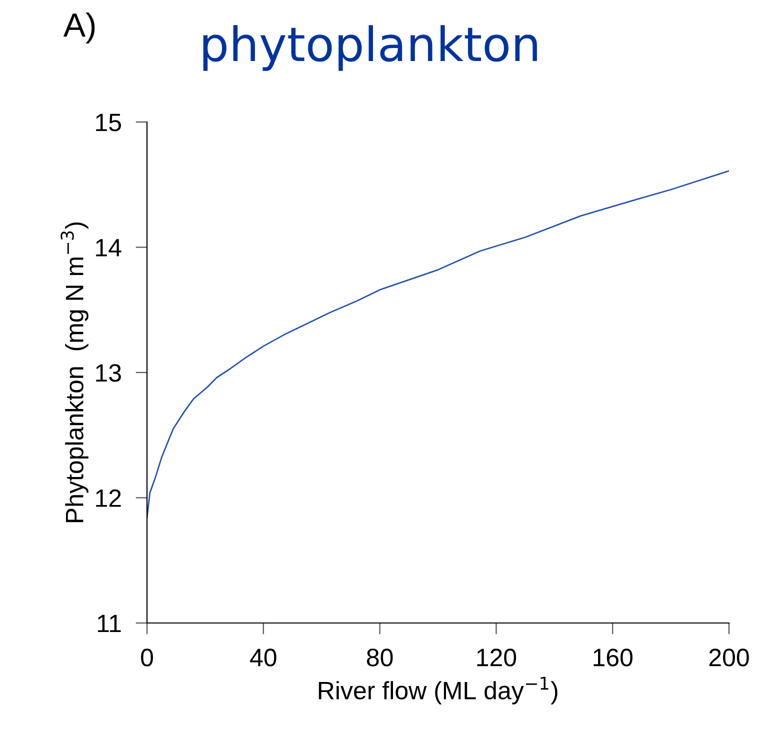 This screenshot has height=739, width=760. What do you see at coordinates (109, 623) in the screenshot?
I see `y-tick-label: 11` at bounding box center [109, 623].